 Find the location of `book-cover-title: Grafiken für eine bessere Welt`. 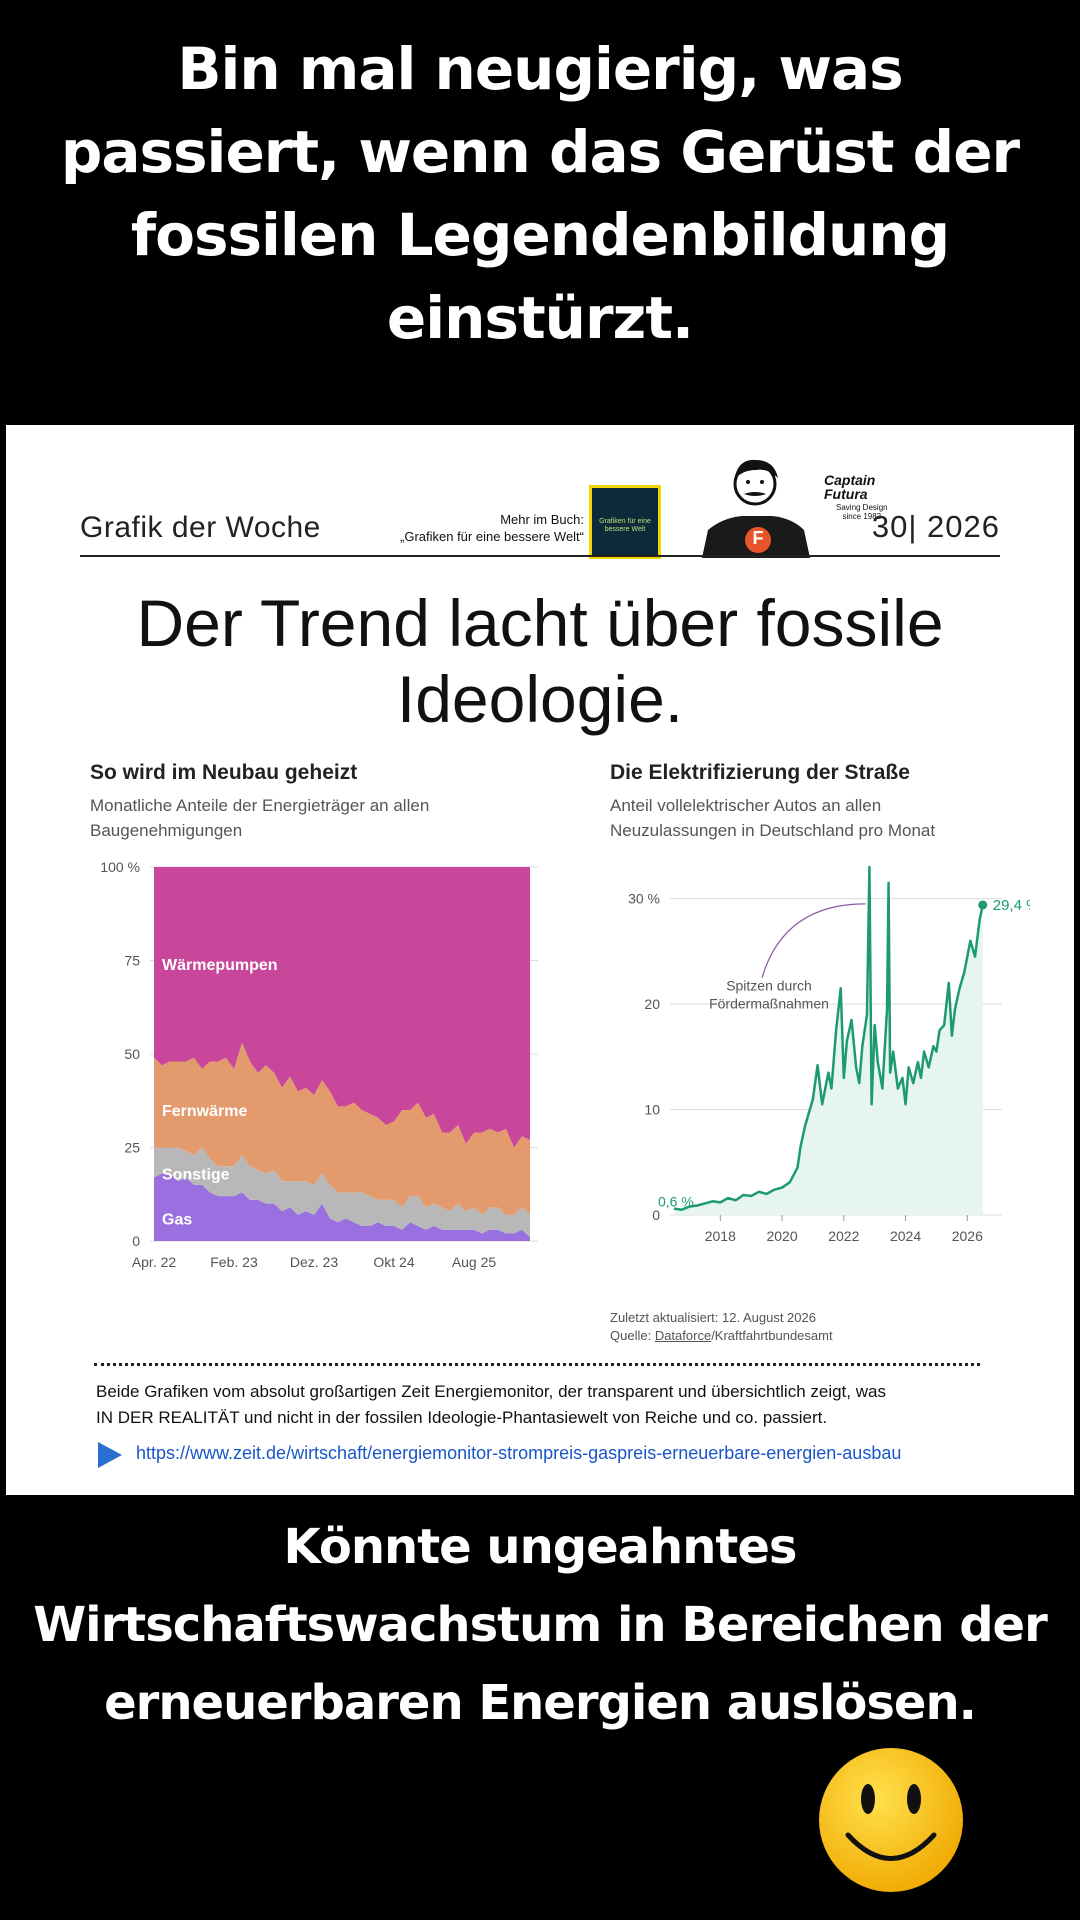

book-cover-title: Grafiken für eine bessere Welt is located at coordinates (625, 525).